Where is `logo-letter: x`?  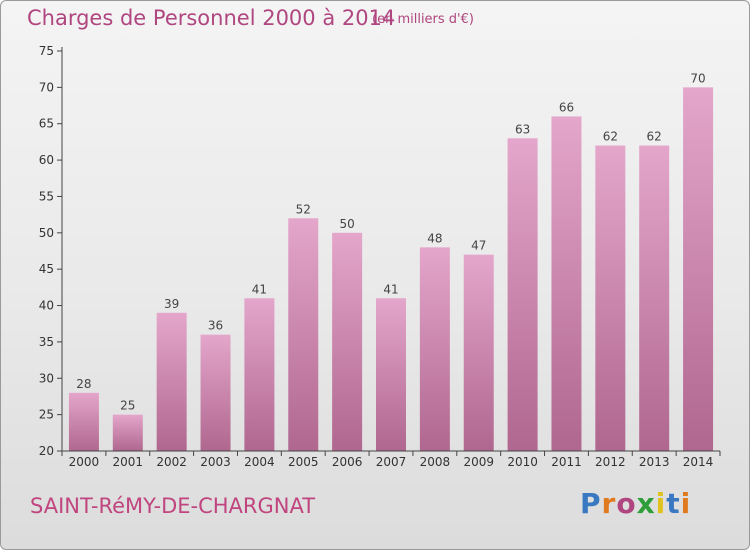
logo-letter: x is located at coordinates (646, 503).